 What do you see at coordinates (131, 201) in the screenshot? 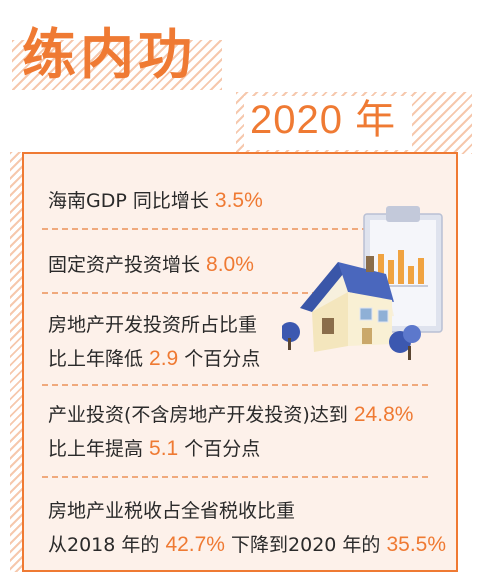
I see `stat-label: 海南GDP 同比增长` at bounding box center [131, 201].